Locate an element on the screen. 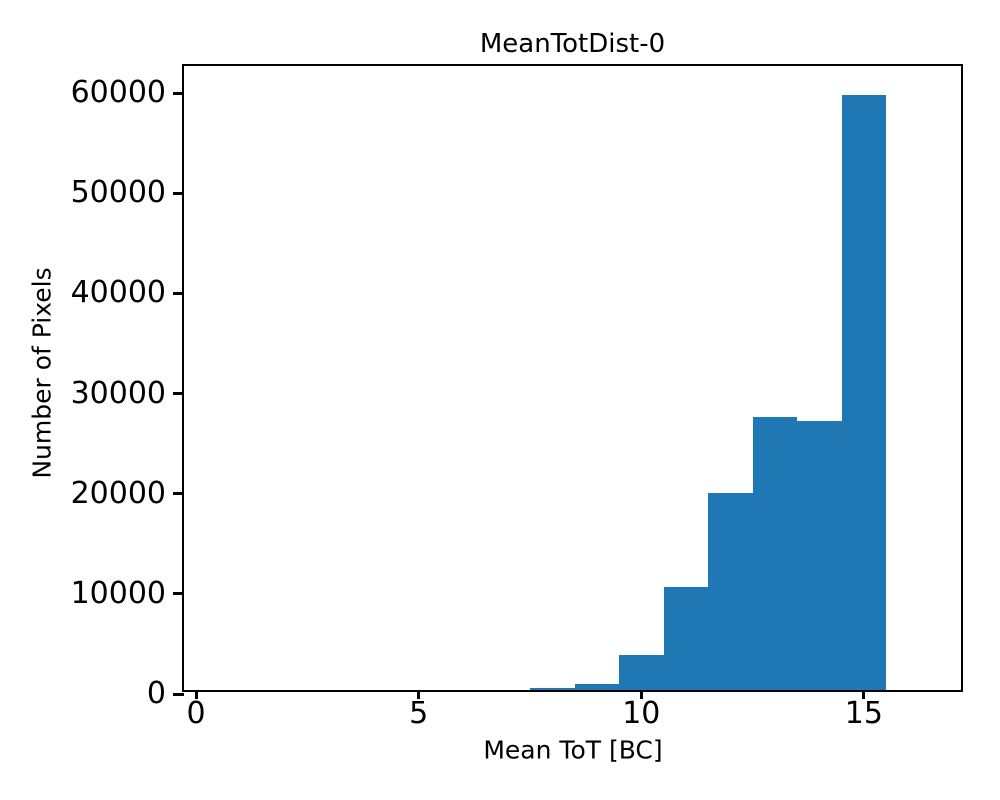 The width and height of the screenshot is (1000, 800). x-tick-label: 5 is located at coordinates (419, 713).